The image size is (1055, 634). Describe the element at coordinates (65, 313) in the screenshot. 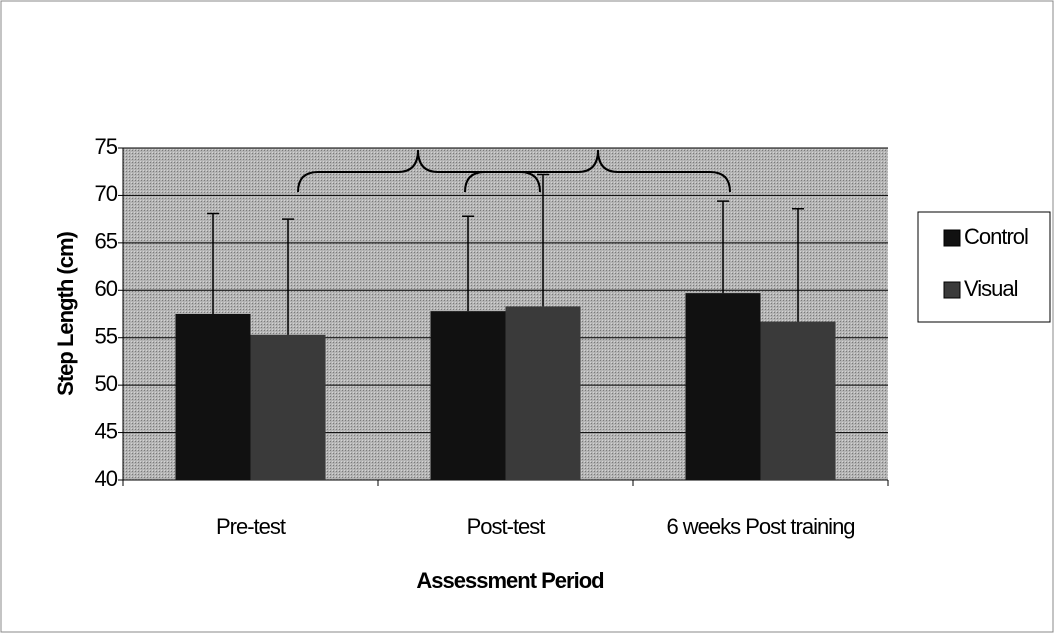

I see `y-axis-label: Step Length (cm)` at that location.